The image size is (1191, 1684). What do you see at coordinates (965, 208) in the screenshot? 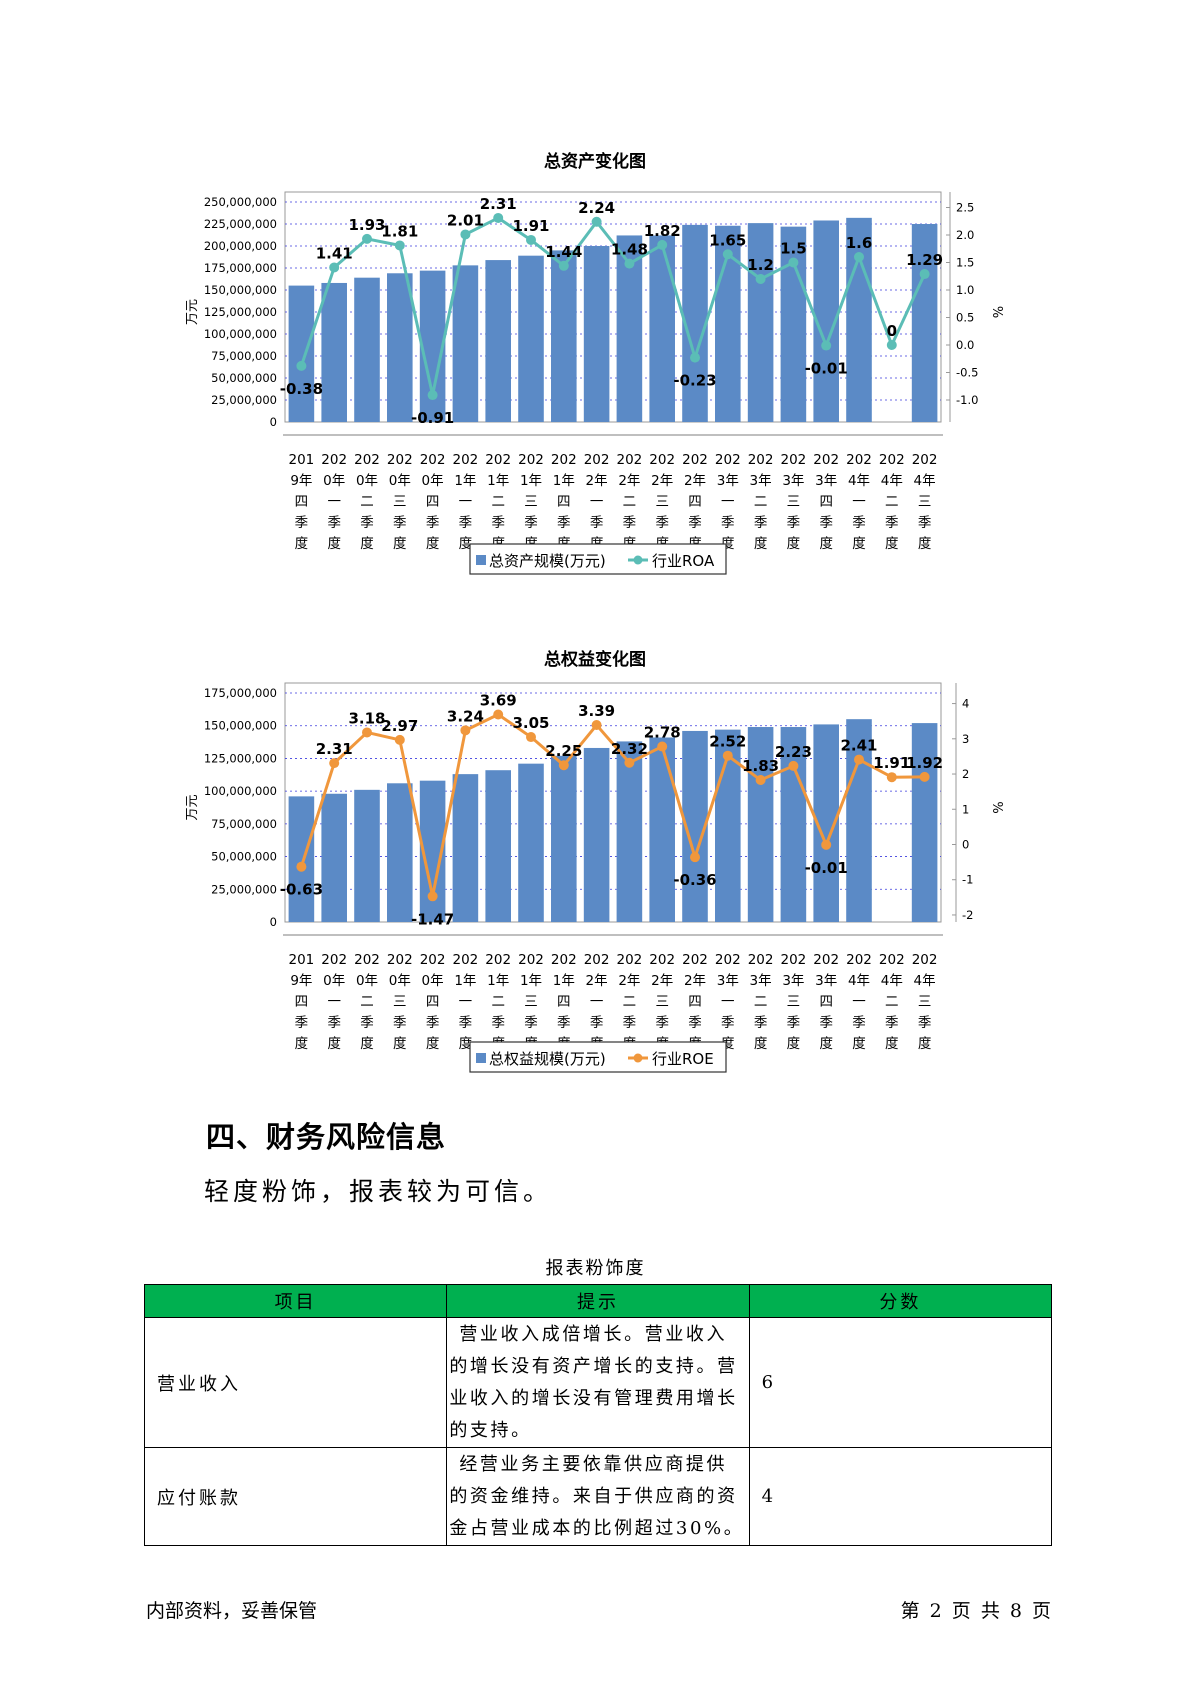
I see `y2-tick-label: 2.5` at bounding box center [965, 208].